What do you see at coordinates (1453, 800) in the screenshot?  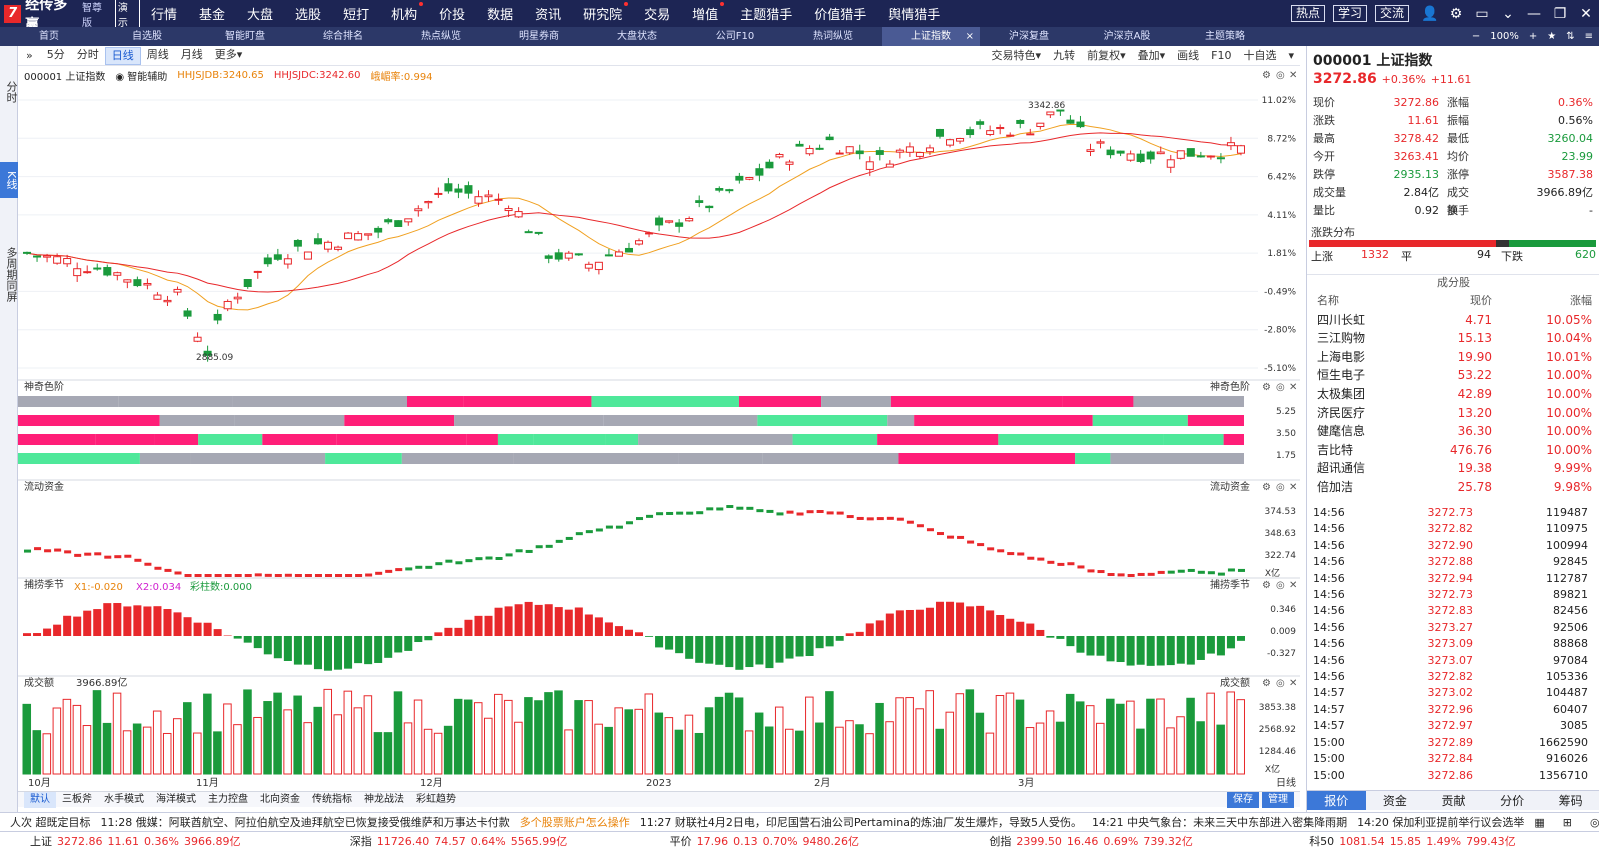 I see `quote-tab-2: 贡献` at bounding box center [1453, 800].